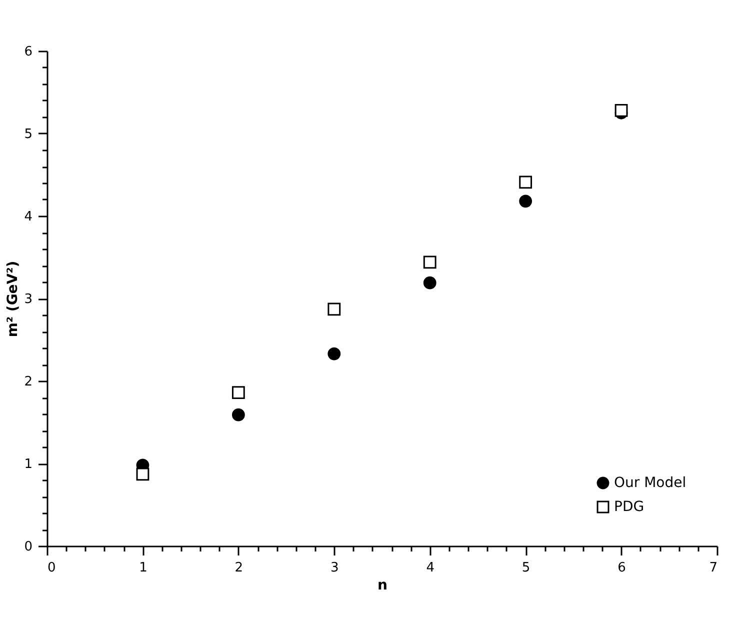  What do you see at coordinates (28, 217) in the screenshot?
I see `y-tick-label: 4` at bounding box center [28, 217].